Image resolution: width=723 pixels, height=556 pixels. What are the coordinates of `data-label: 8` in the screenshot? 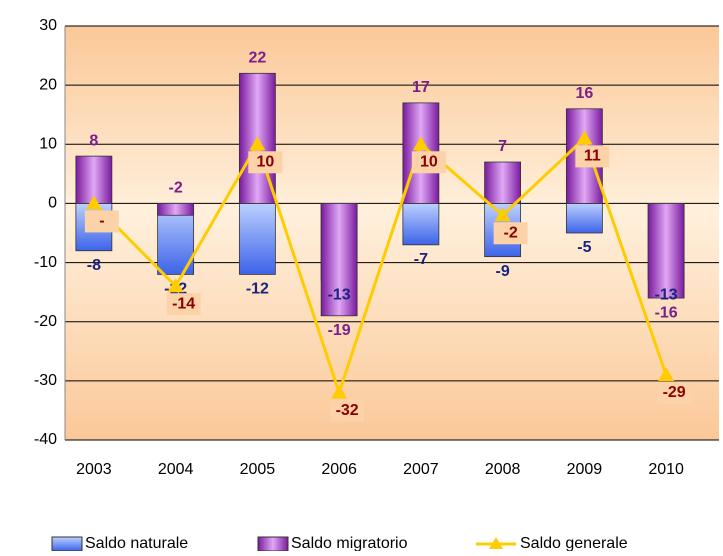 It's located at (93, 140).